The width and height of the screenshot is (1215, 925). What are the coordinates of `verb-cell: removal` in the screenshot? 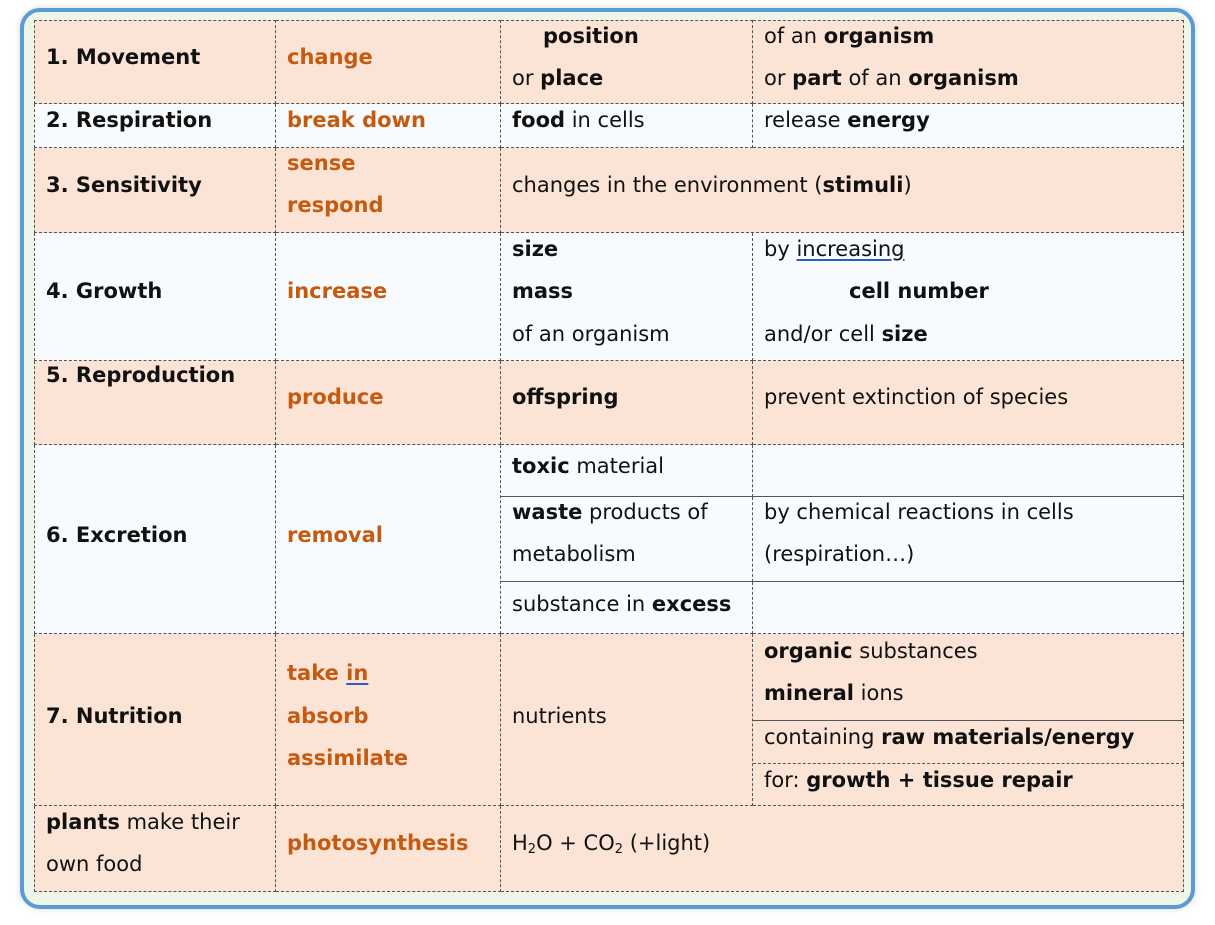 It's located at (388, 539).